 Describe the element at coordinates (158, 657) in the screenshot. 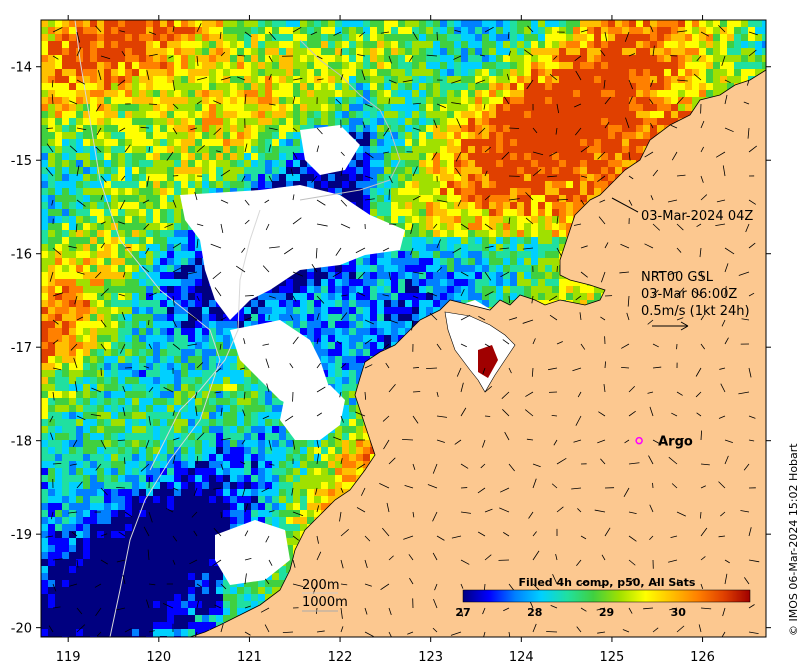

I see `x-tick-label: 120` at that location.